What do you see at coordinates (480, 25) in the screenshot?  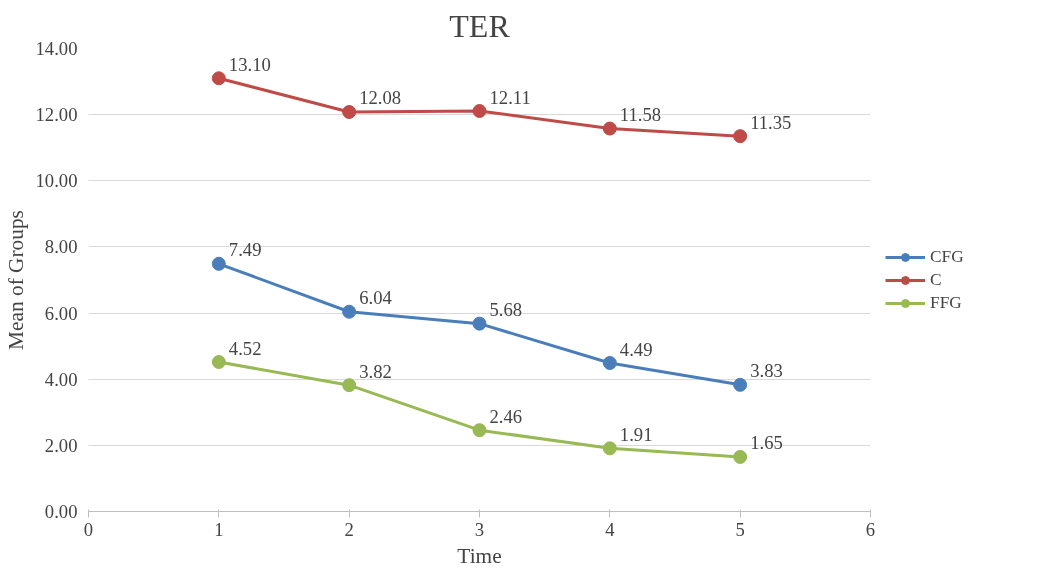 I see `chart-title: TER` at bounding box center [480, 25].